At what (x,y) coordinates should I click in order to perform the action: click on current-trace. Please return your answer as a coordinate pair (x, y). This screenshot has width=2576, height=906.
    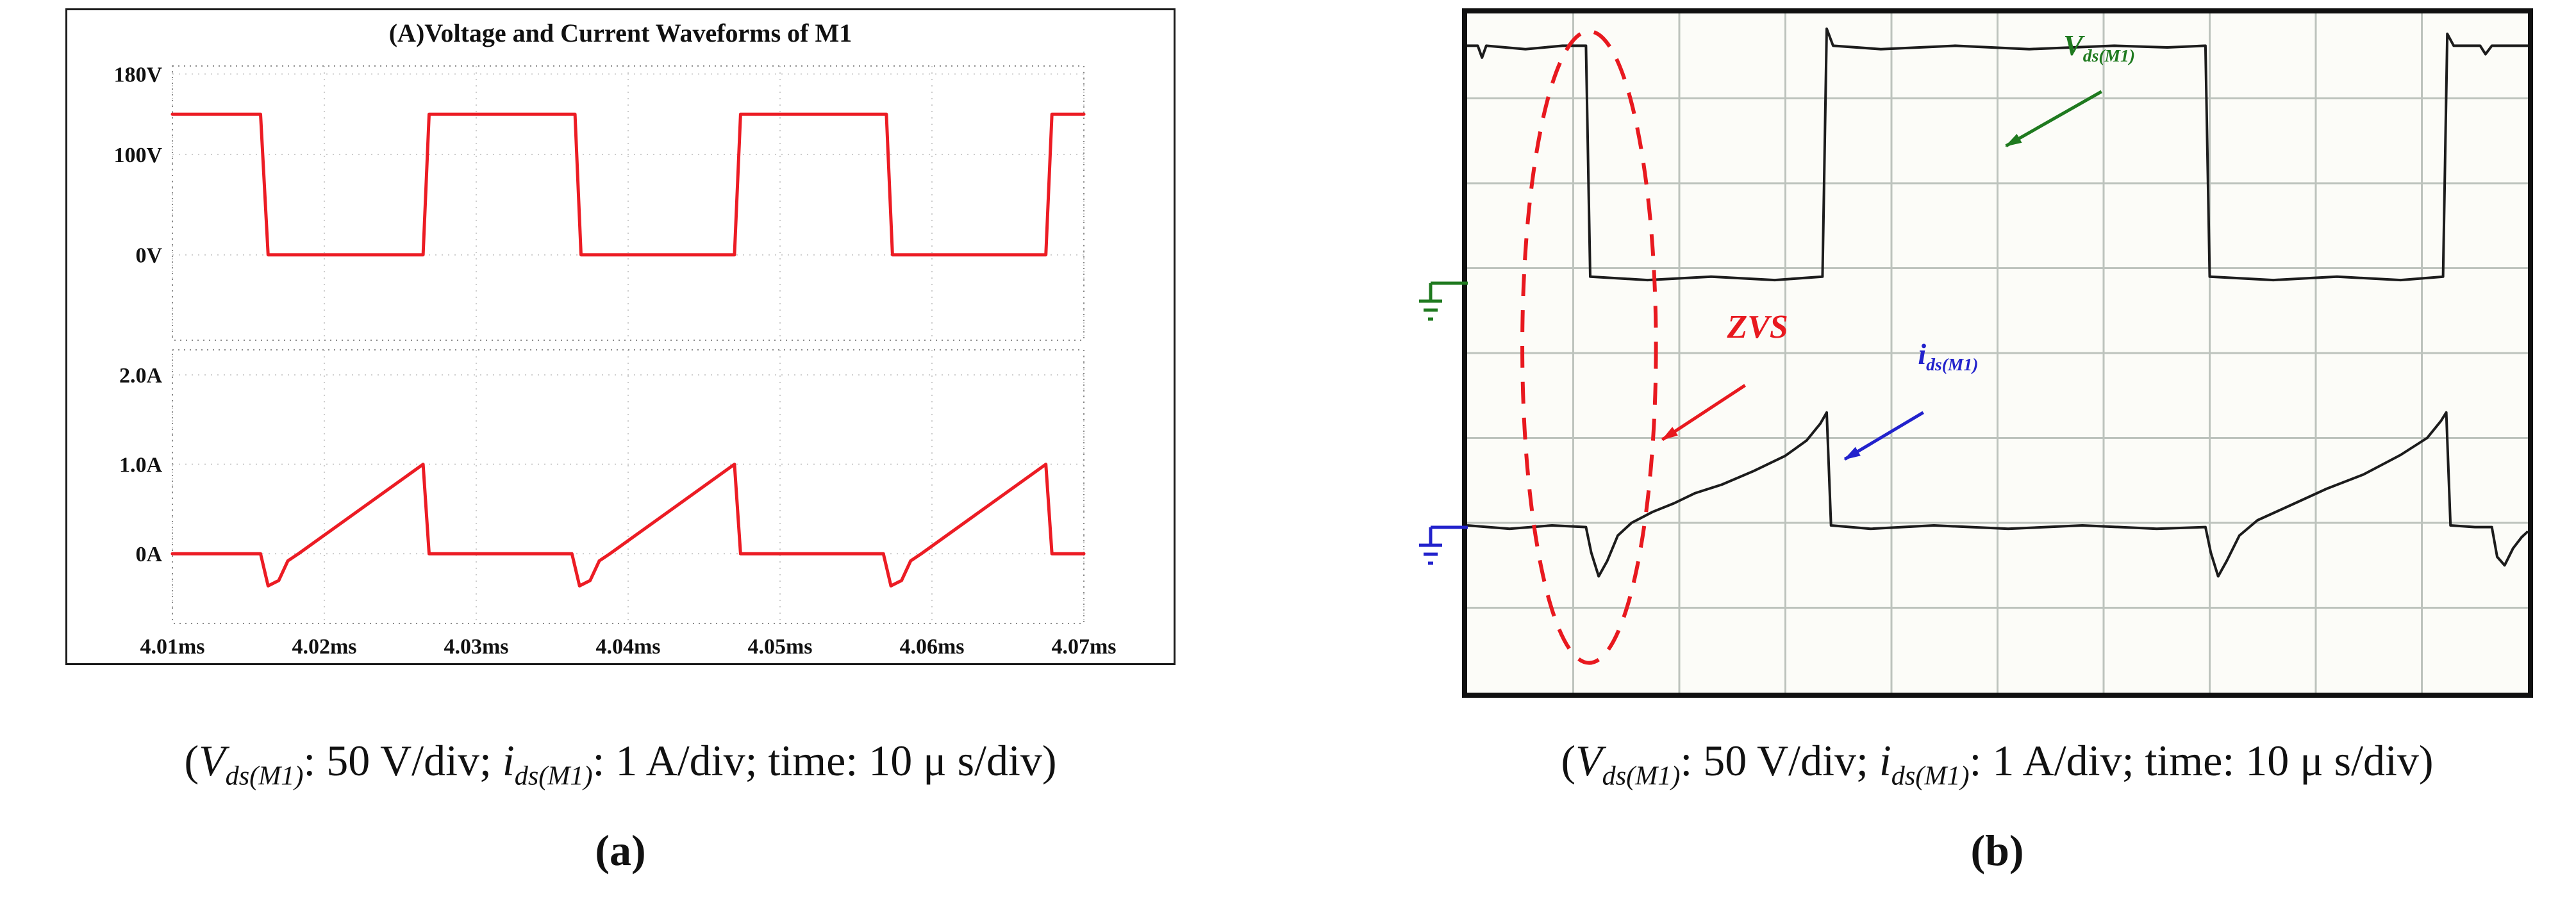
    Looking at the image, I should click on (628, 525).